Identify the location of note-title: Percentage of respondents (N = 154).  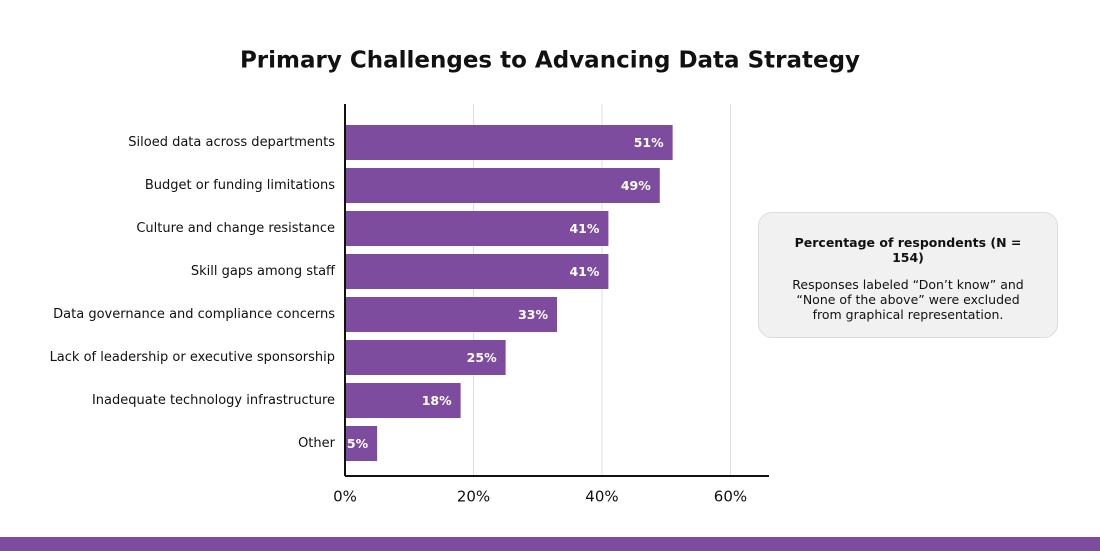
(908, 250).